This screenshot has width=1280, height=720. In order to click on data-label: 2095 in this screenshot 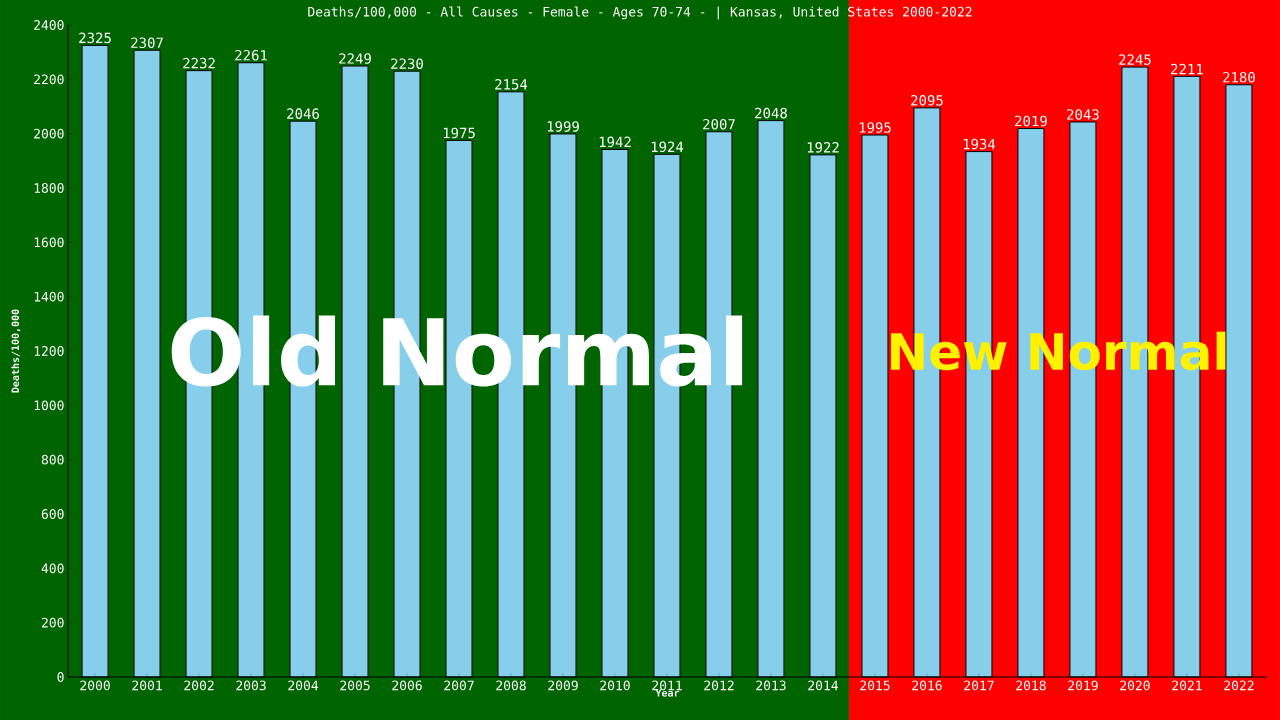, I will do `click(927, 100)`.